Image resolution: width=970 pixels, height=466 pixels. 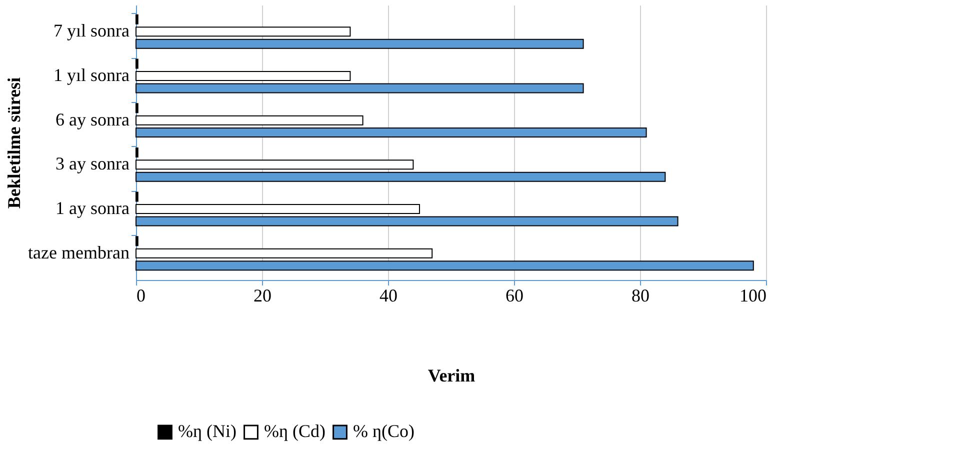 I want to click on y-axis-title: Bekletilme süresi, so click(x=14, y=143).